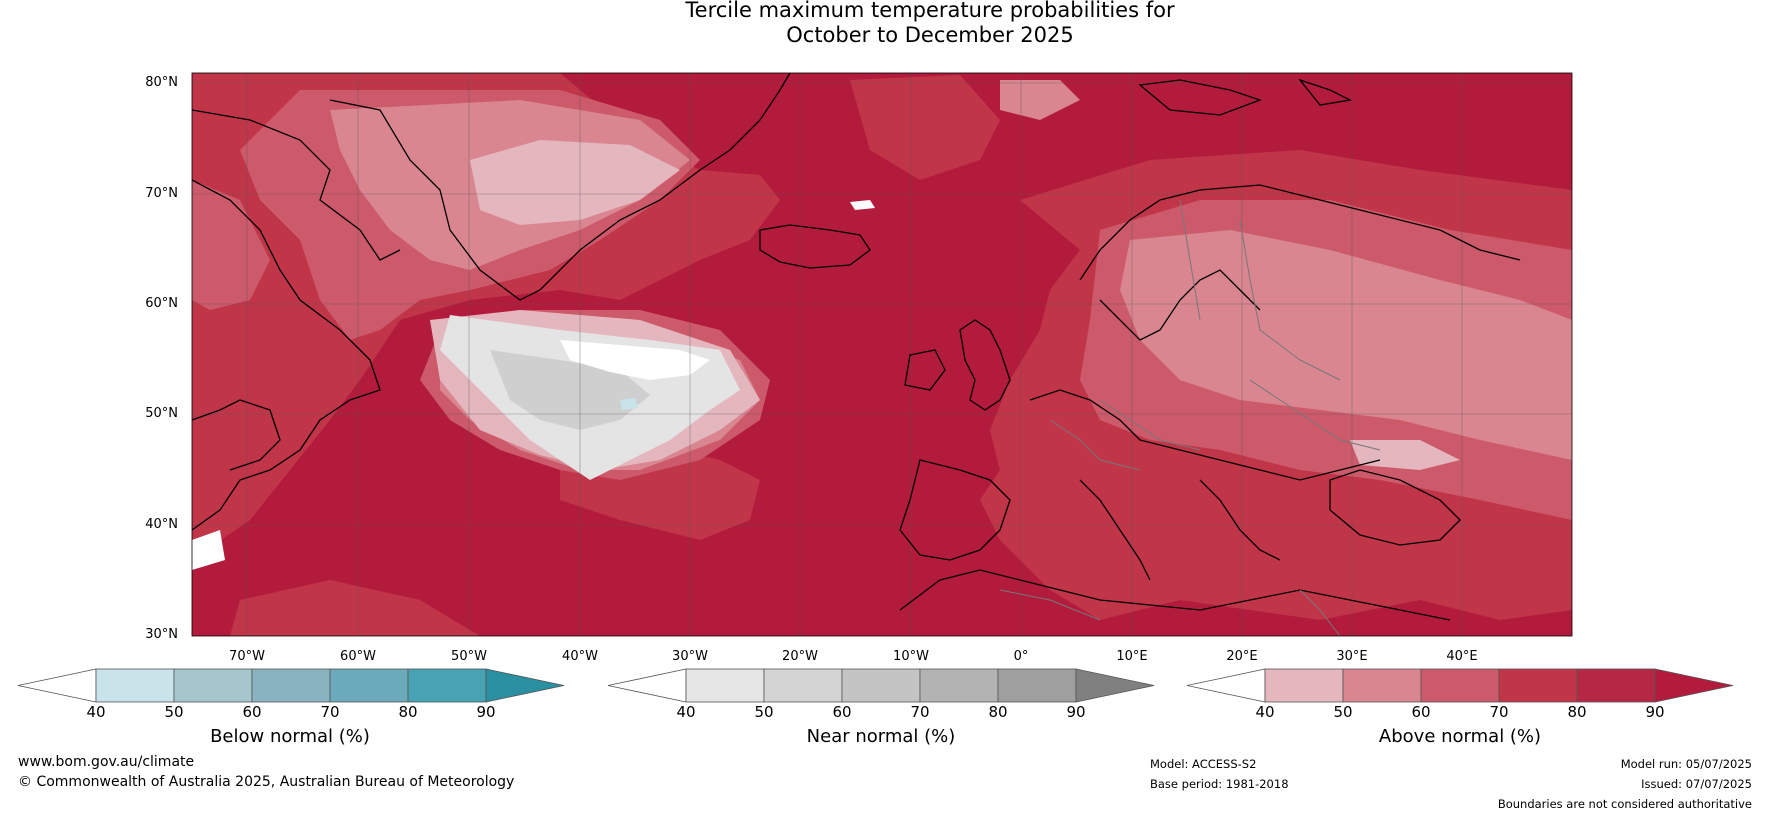 The height and width of the screenshot is (816, 1770). What do you see at coordinates (1577, 712) in the screenshot?
I see `colorbar-above-tick: 80` at bounding box center [1577, 712].